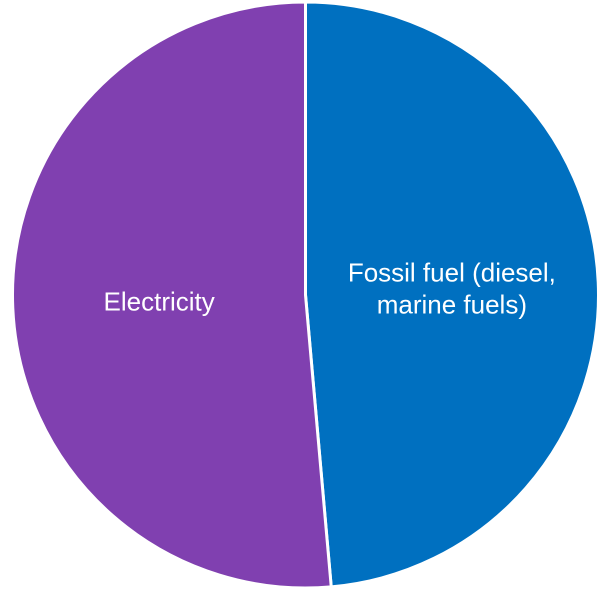 Image resolution: width=601 pixels, height=591 pixels. Describe the element at coordinates (452, 273) in the screenshot. I see `pie-slice-label-line: Fossil fuel (diesel,` at that location.